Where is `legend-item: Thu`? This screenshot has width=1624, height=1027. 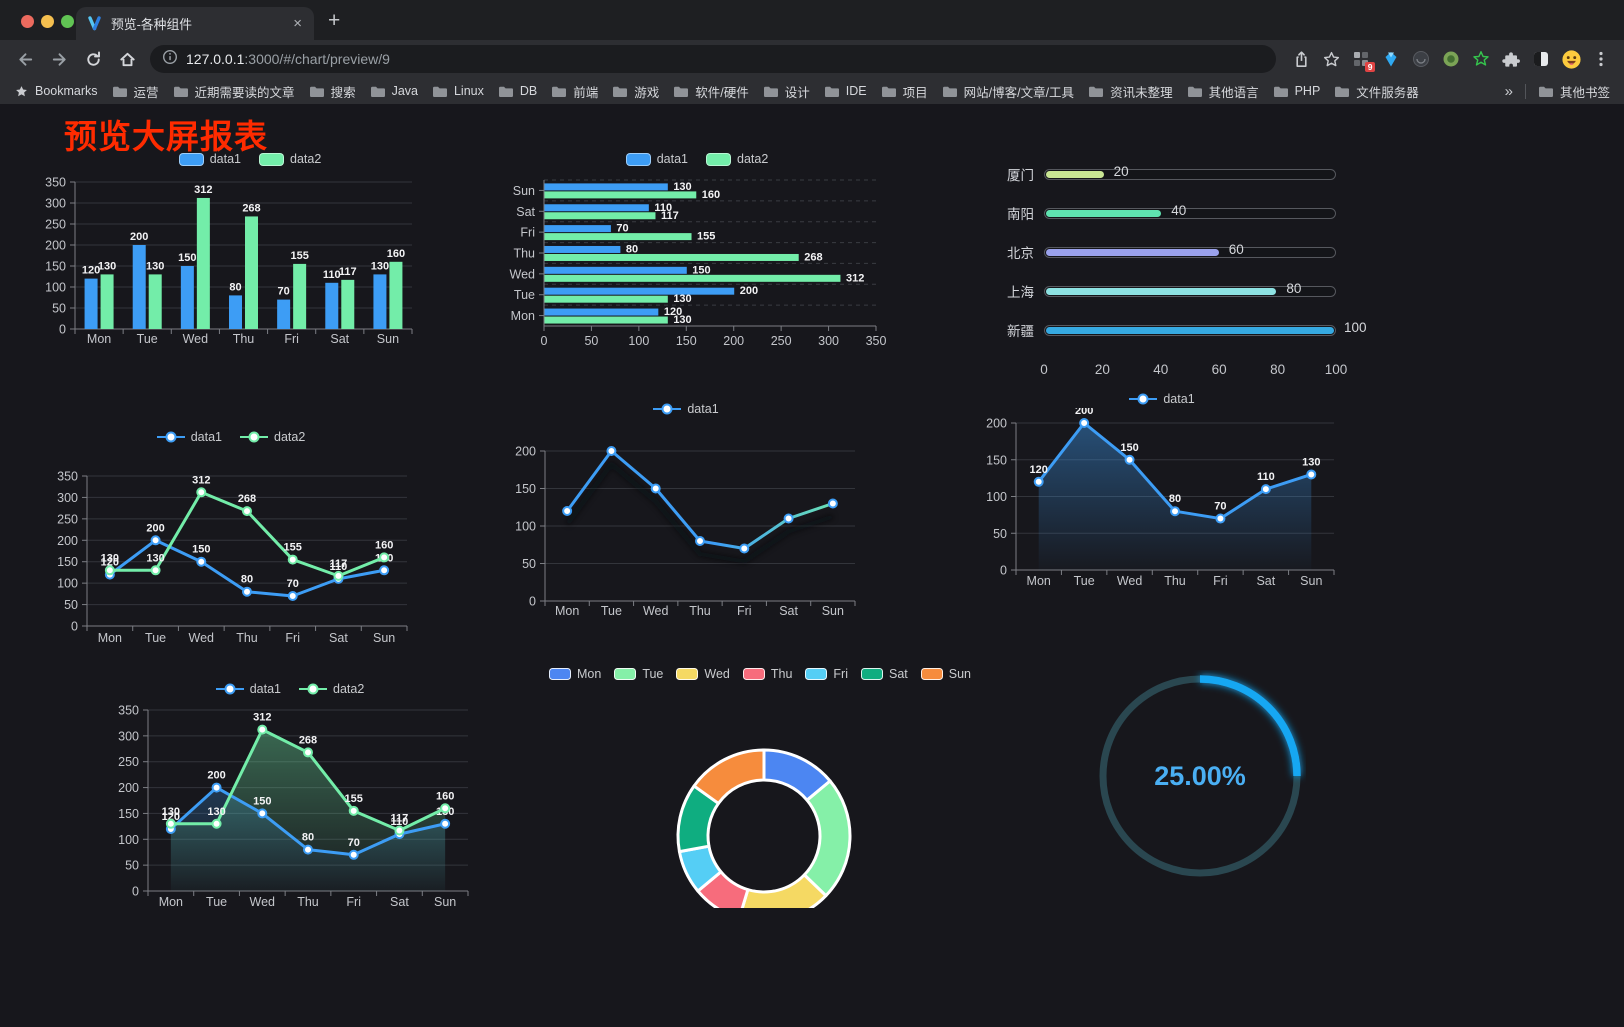 legend-item: Thu is located at coordinates (767, 674).